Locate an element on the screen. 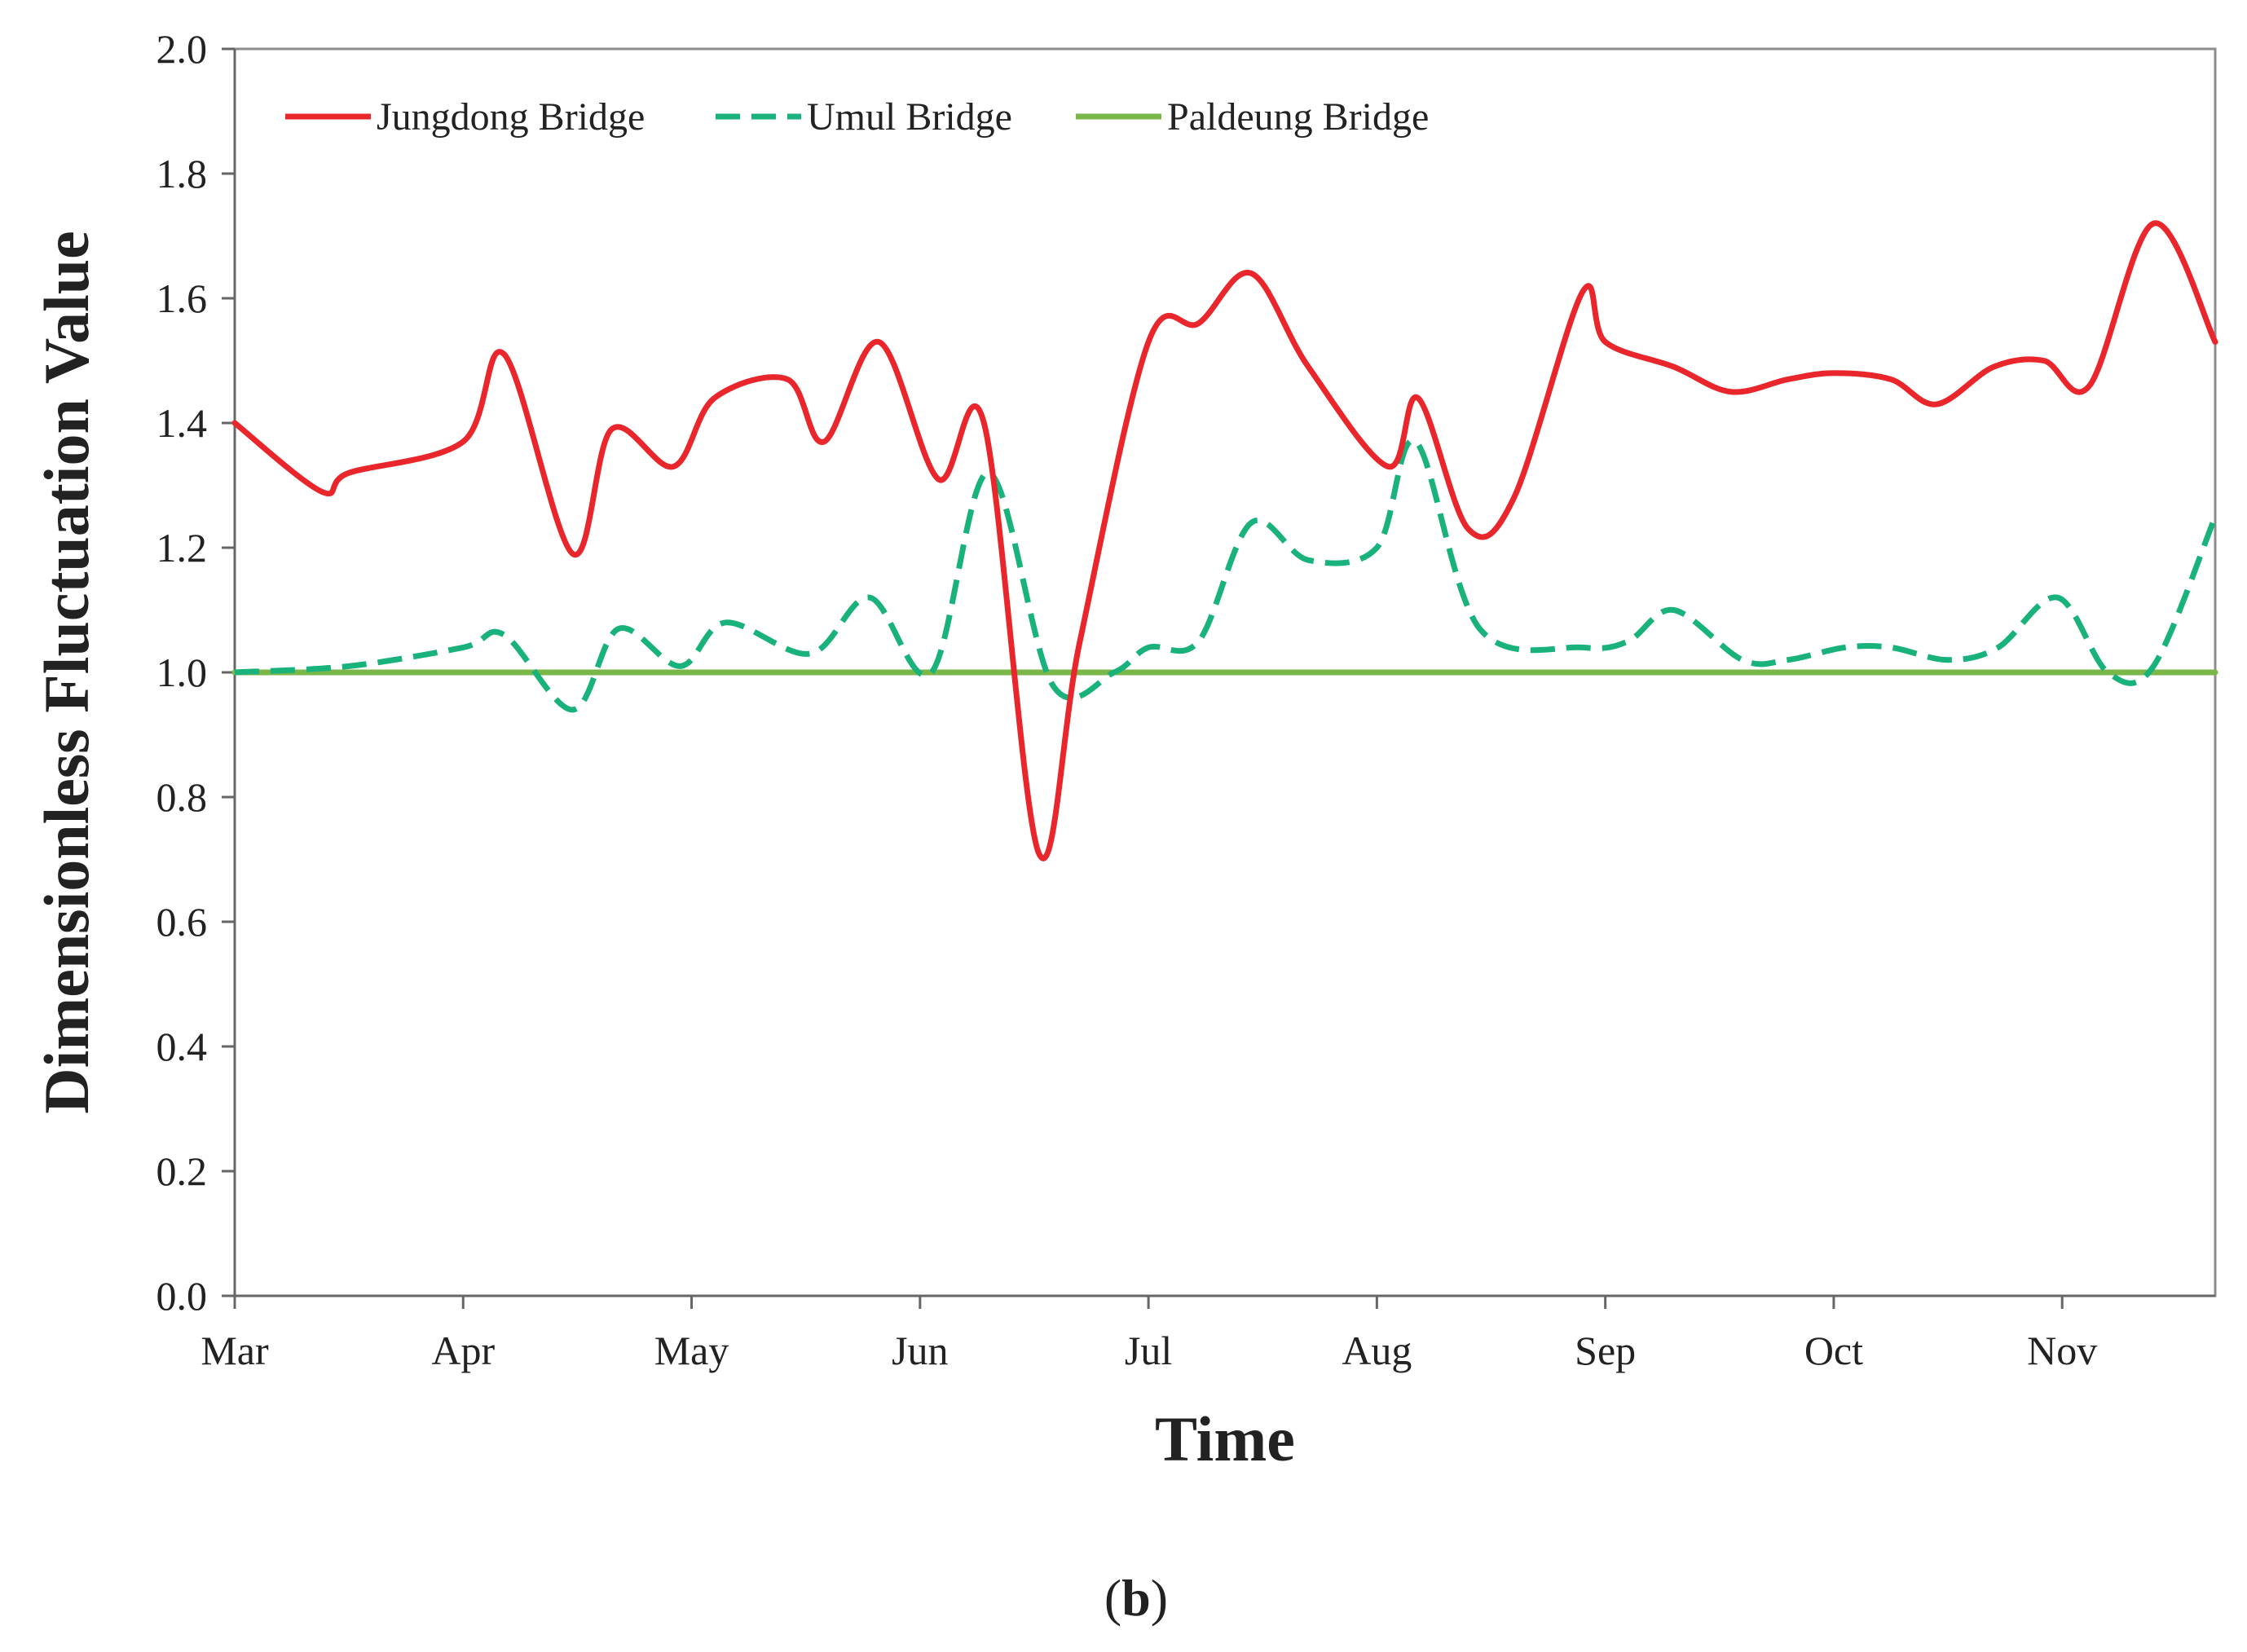 Image resolution: width=2247 pixels, height=1652 pixels. caption-open-paren: ( is located at coordinates (1113, 1598).